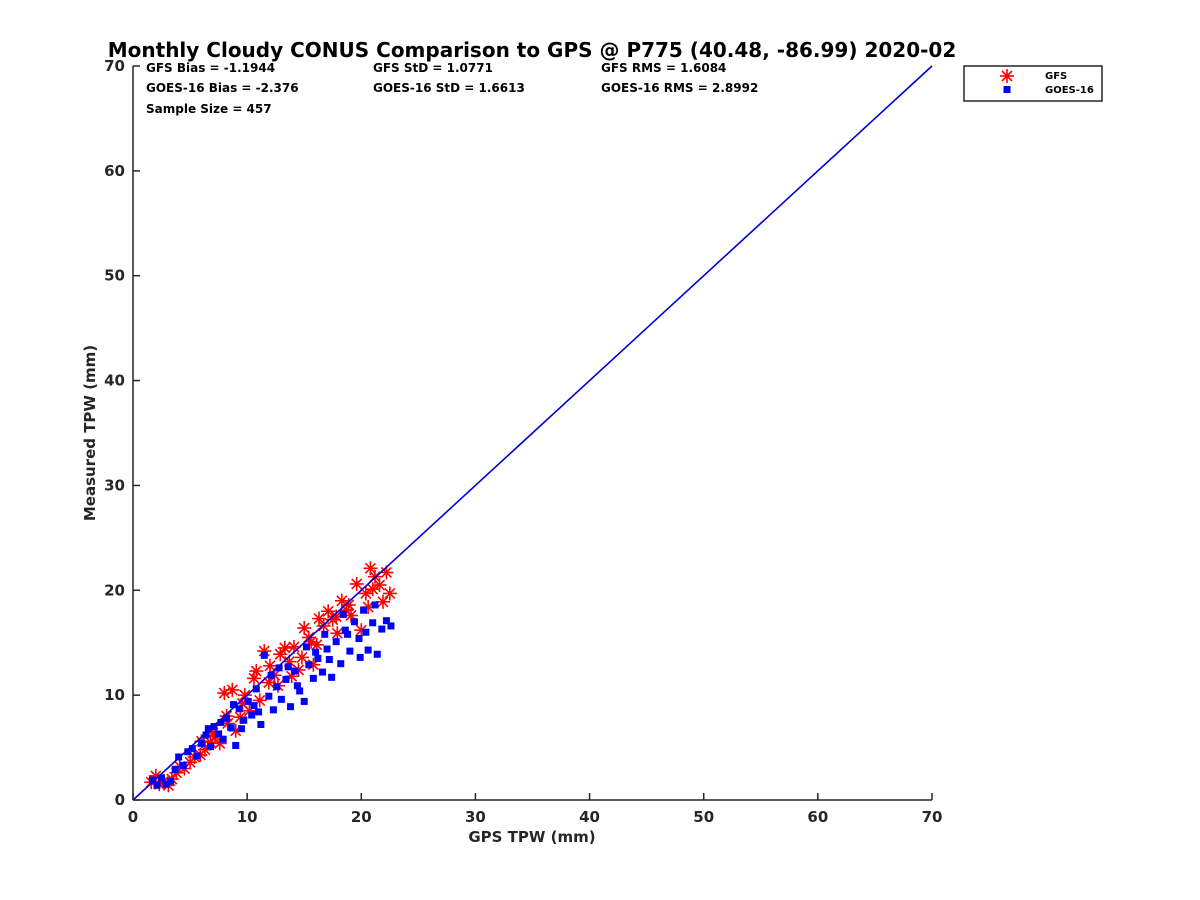 This screenshot has height=900, width=1200. Describe the element at coordinates (663, 68) in the screenshot. I see `stat-gfs-rms: GFS RMS = 1.6084` at that location.